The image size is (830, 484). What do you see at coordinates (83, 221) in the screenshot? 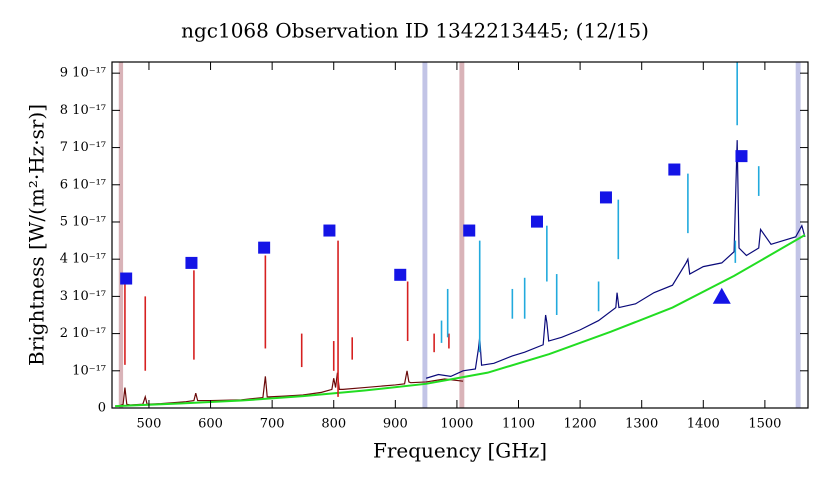
I see `y-tick-label: 5 10⁻¹⁷` at bounding box center [83, 221].